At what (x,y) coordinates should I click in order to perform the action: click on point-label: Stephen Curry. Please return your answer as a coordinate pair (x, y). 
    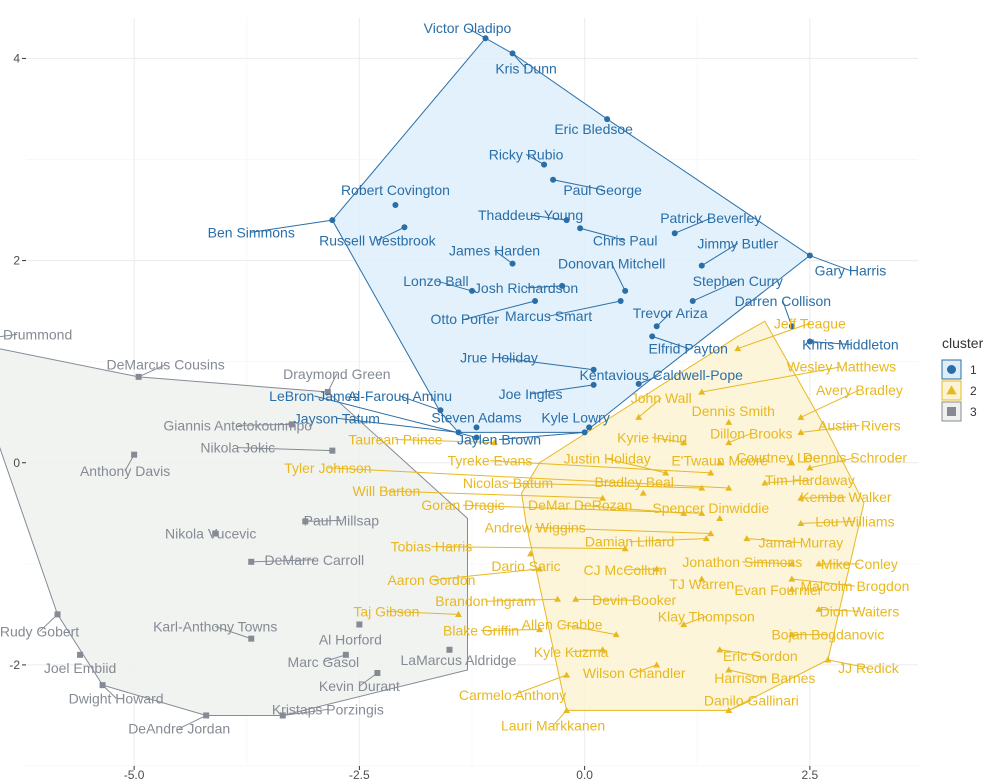
    Looking at the image, I should click on (738, 281).